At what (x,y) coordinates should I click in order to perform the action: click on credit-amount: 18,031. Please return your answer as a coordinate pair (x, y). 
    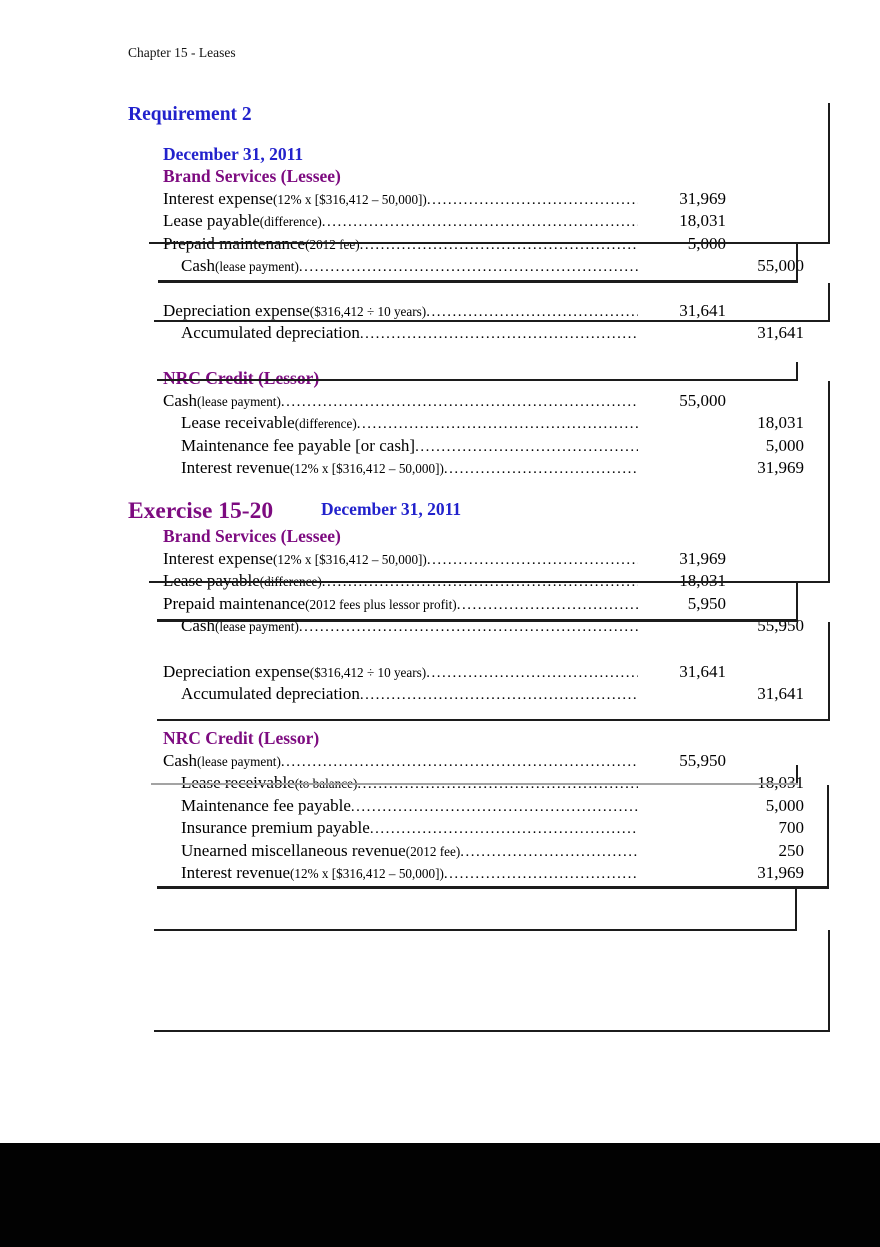
    Looking at the image, I should click on (780, 423).